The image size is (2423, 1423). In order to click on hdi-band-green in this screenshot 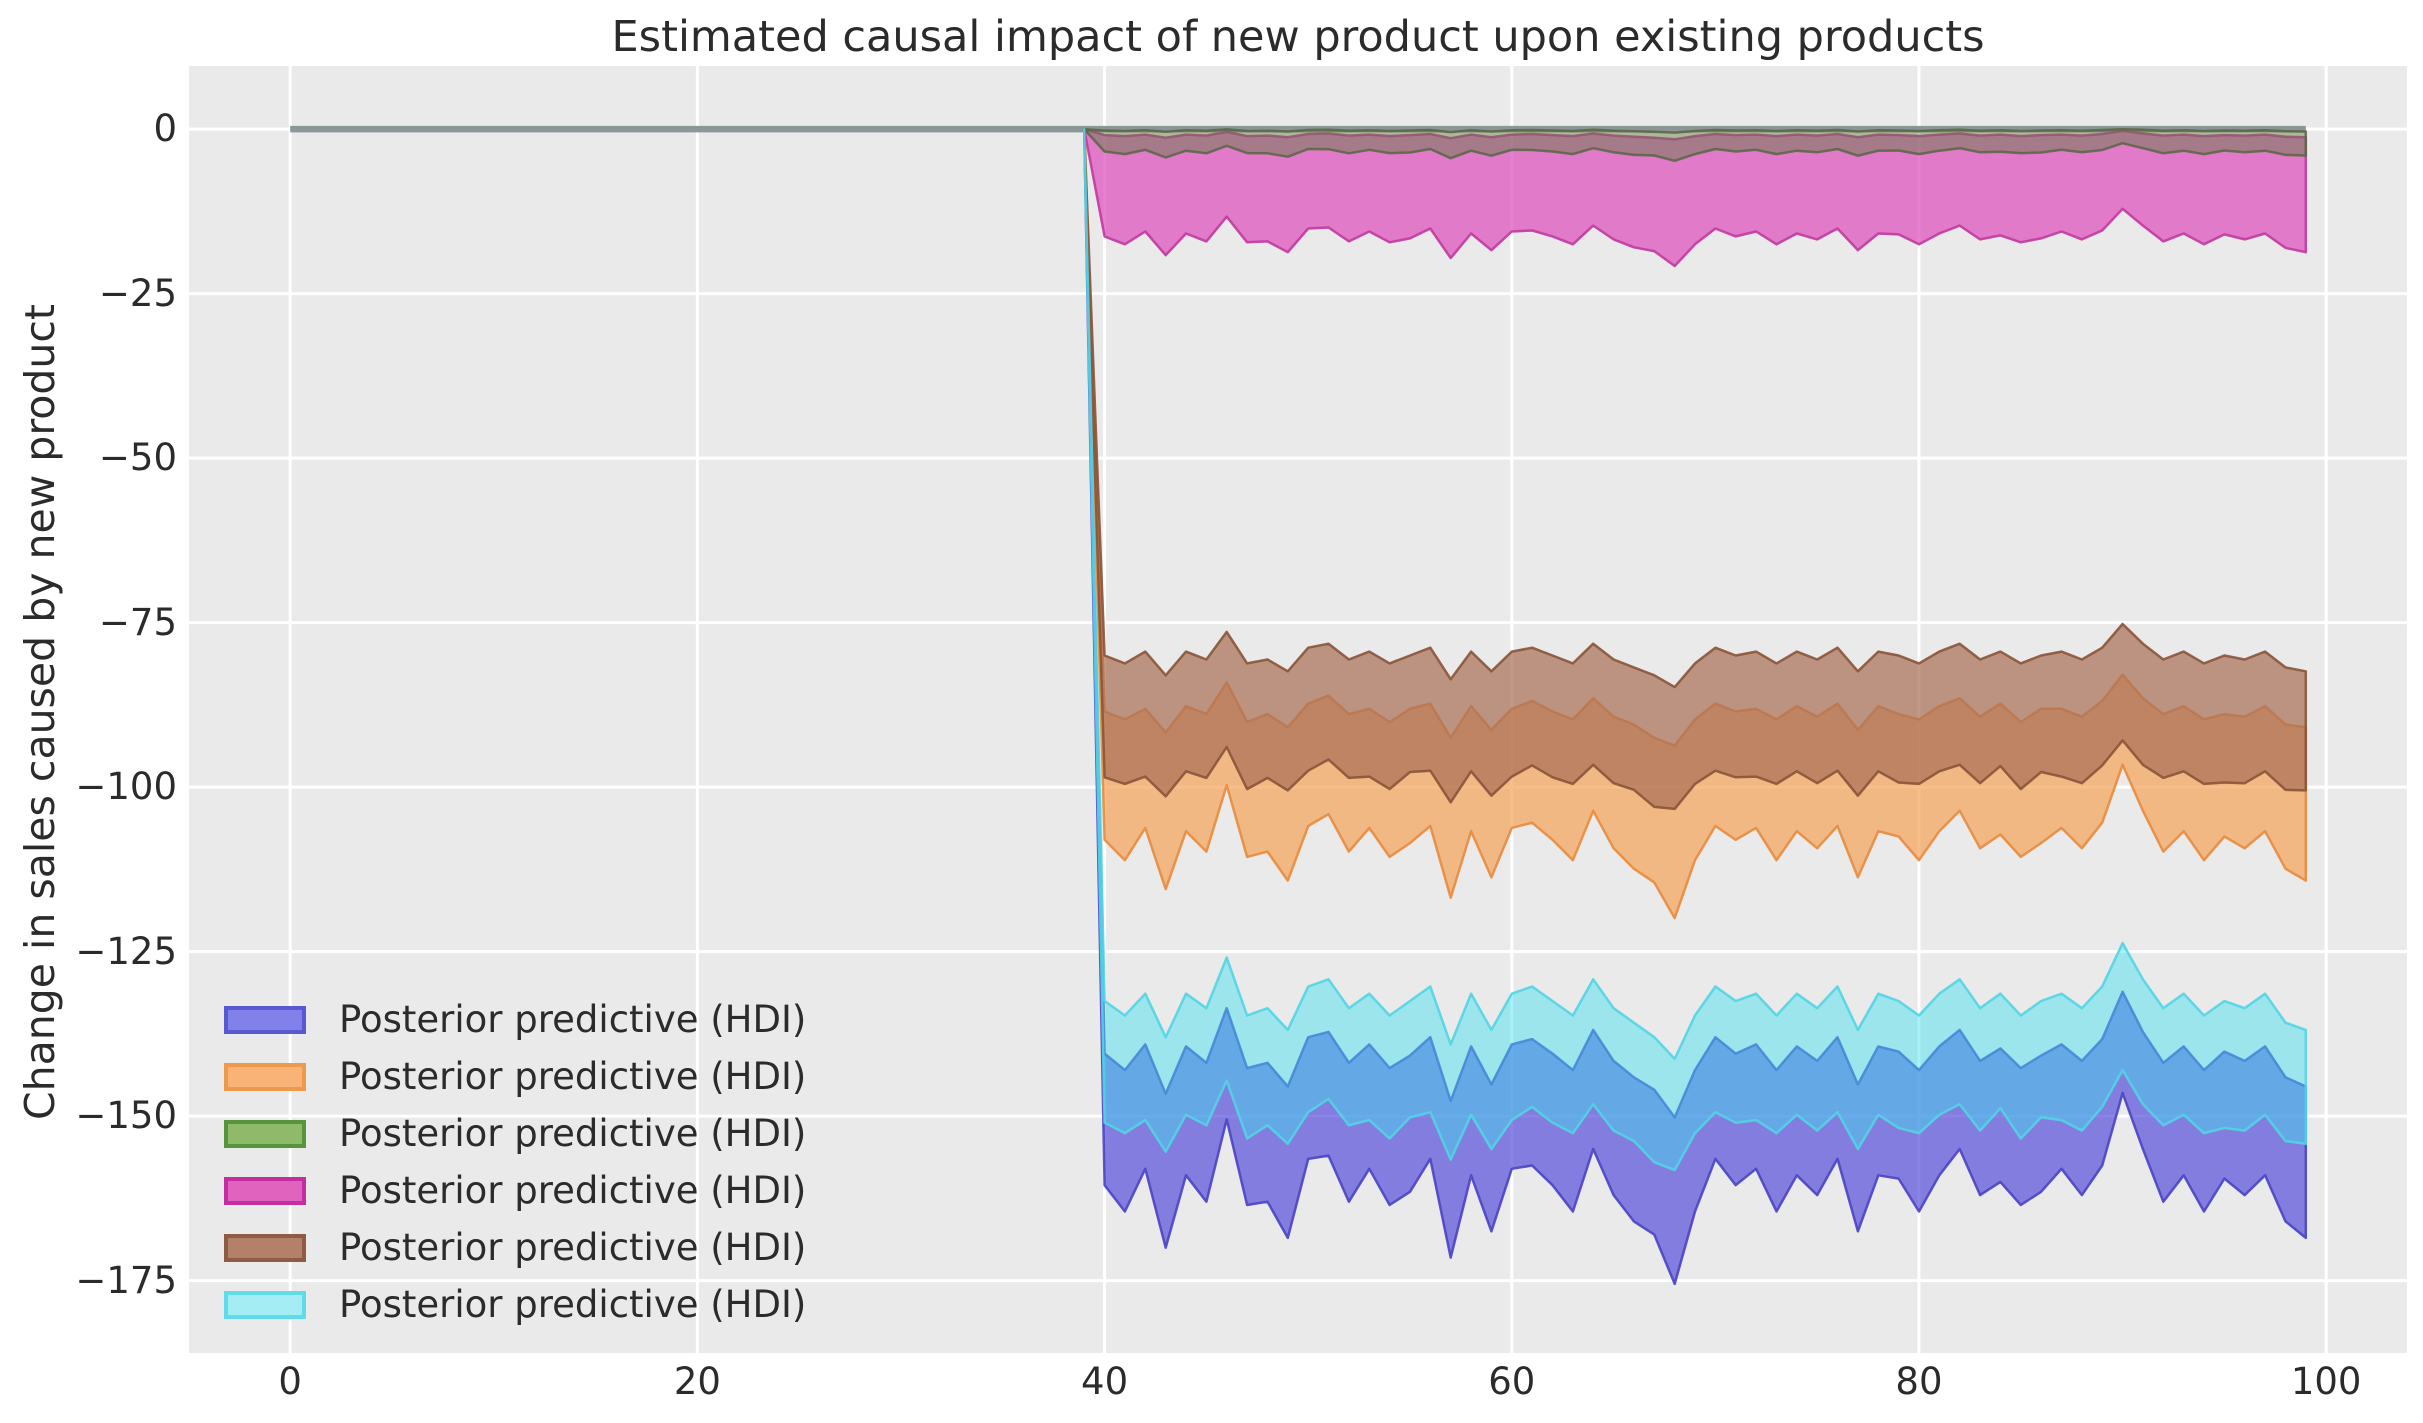, I will do `click(1695, 145)`.